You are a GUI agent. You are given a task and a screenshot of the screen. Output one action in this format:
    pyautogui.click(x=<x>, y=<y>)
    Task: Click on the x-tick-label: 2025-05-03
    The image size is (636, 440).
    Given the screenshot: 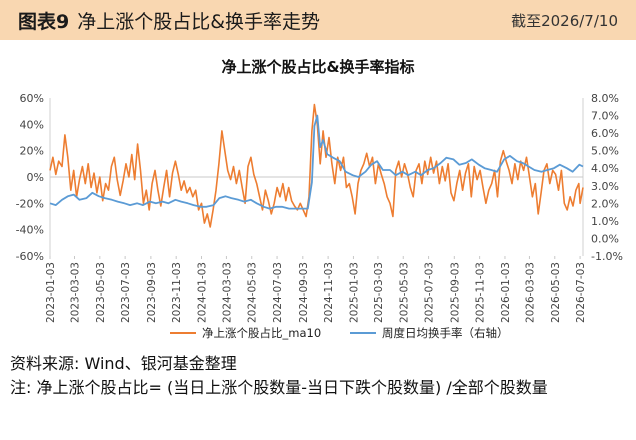 What is the action you would take?
    pyautogui.click(x=404, y=292)
    